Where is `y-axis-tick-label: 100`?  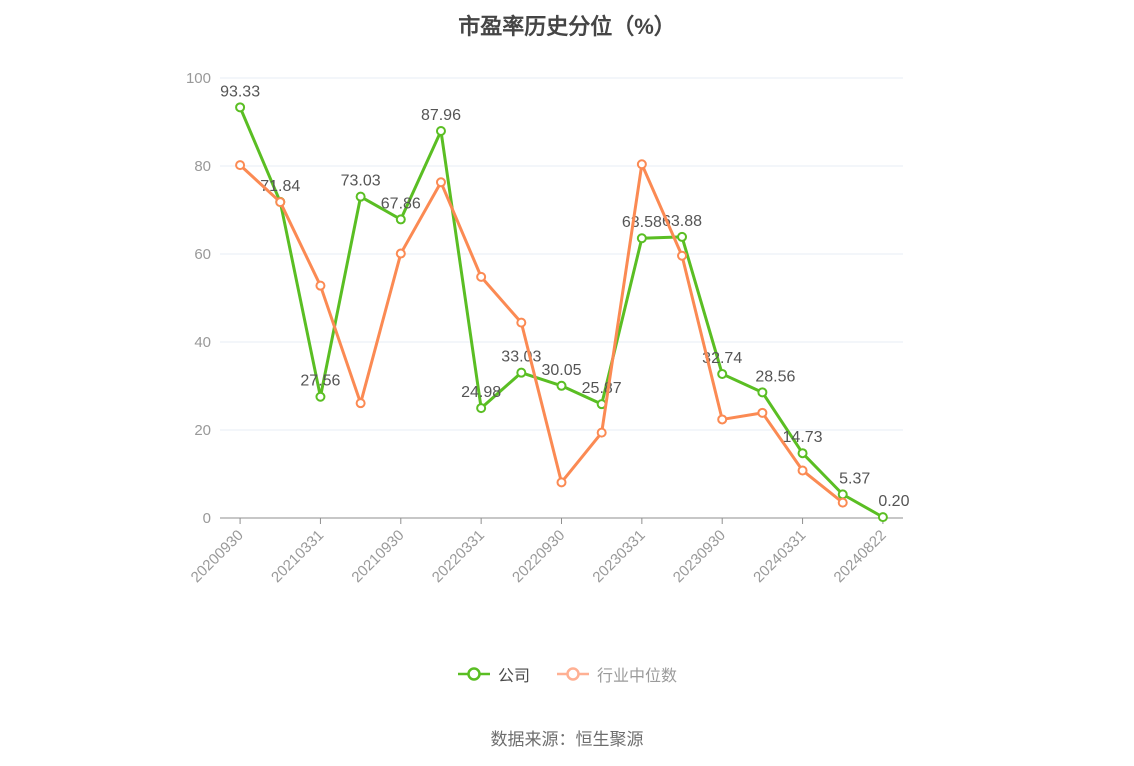 y-axis-tick-label: 100 is located at coordinates (198, 78).